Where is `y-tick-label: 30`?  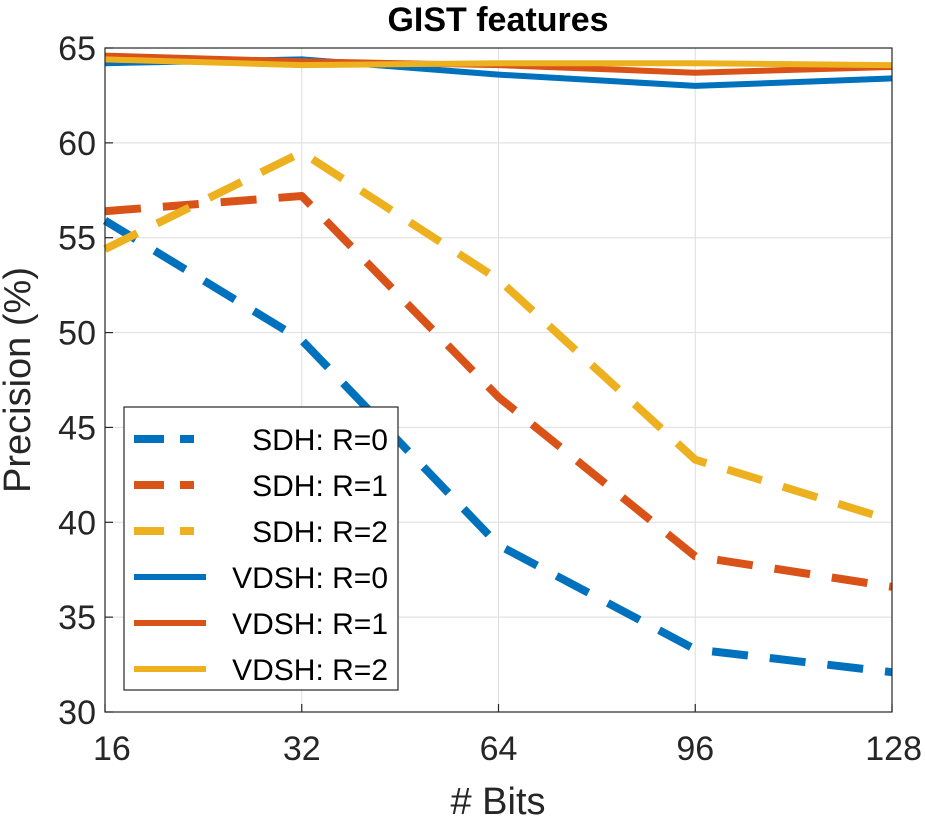
y-tick-label: 30 is located at coordinates (77, 713).